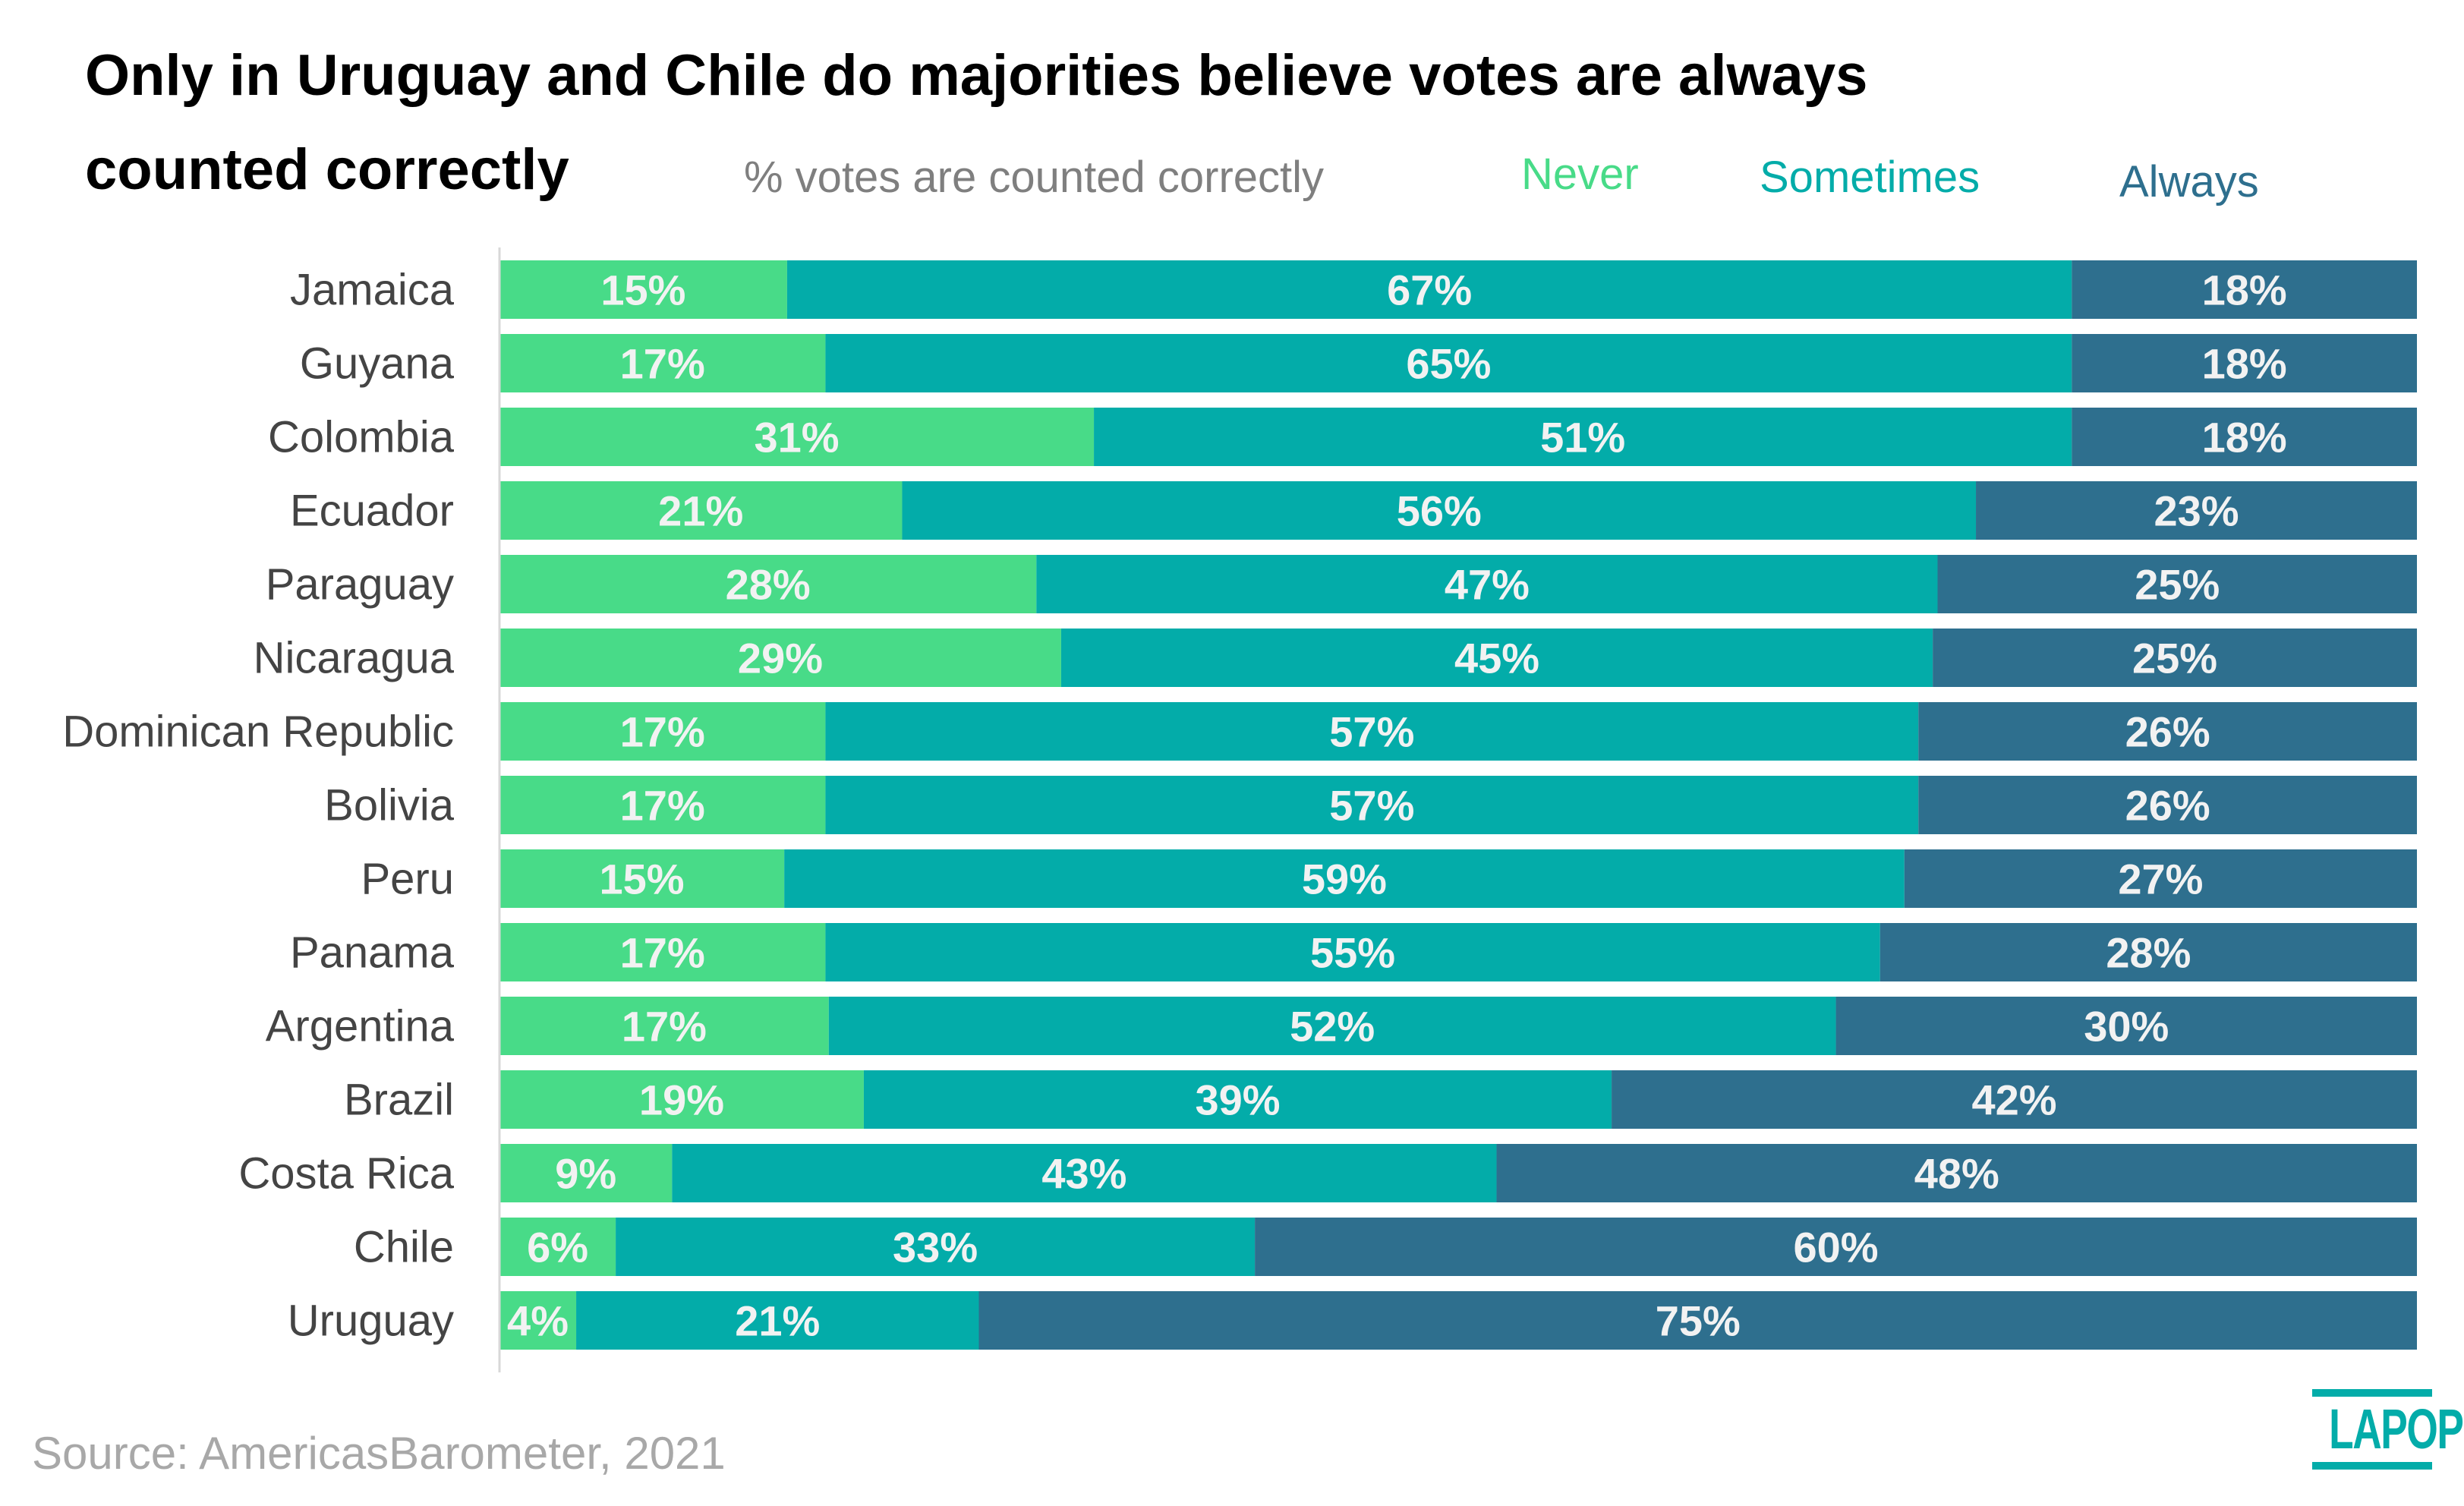  I want to click on value-label: 65%, so click(1448, 364).